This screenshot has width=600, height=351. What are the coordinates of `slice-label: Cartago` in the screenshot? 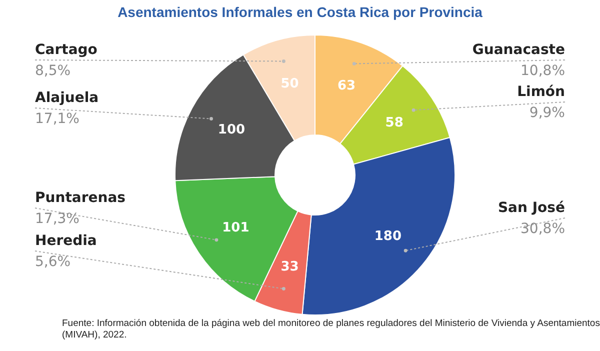 It's located at (66, 50).